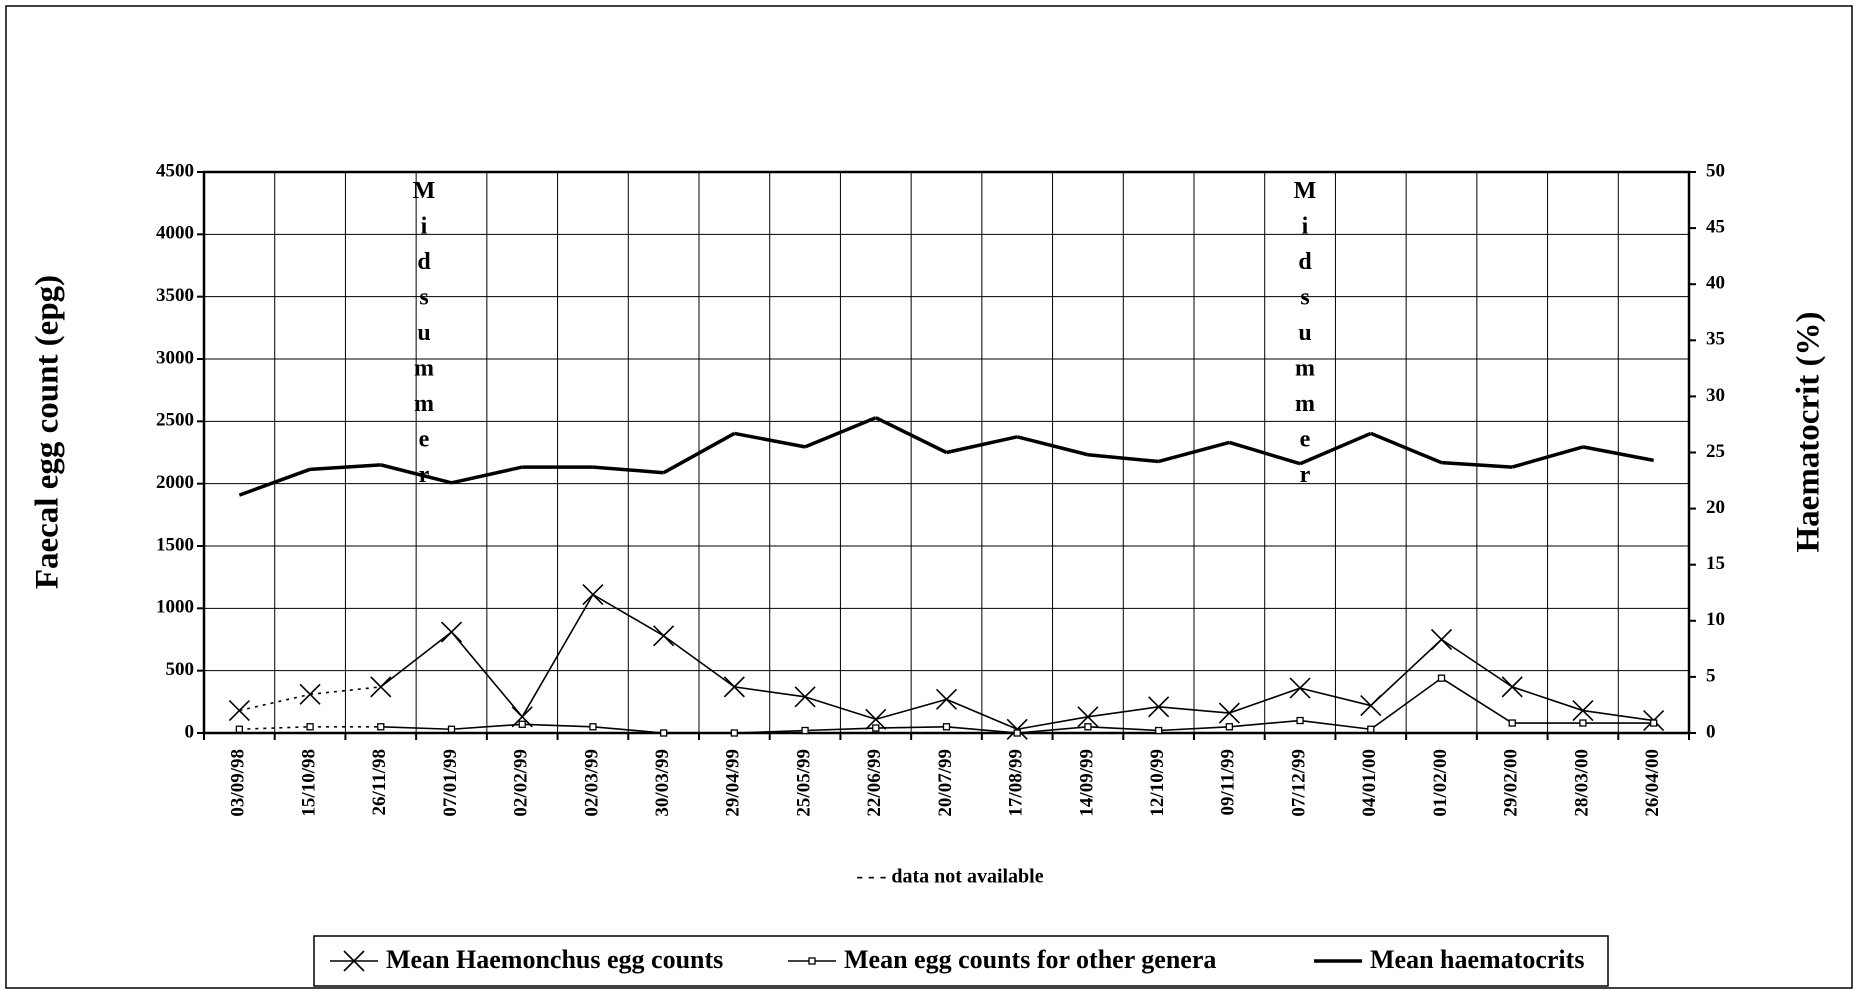  I want to click on y-tick-label: 500, so click(180, 669).